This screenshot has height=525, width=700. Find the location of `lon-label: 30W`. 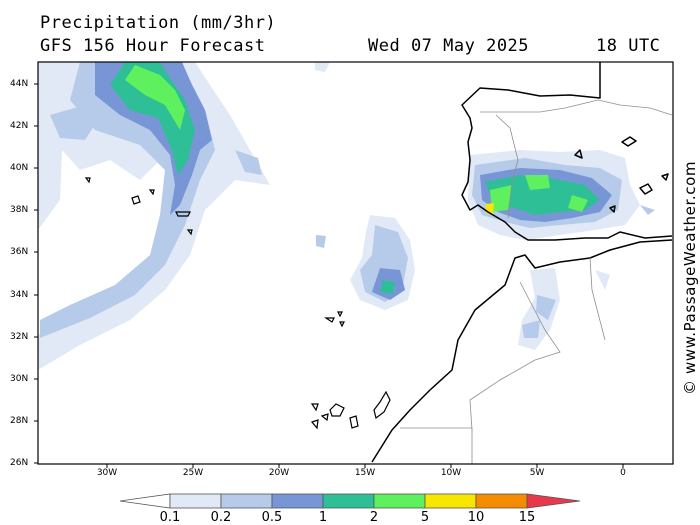

lon-label: 30W is located at coordinates (107, 473).